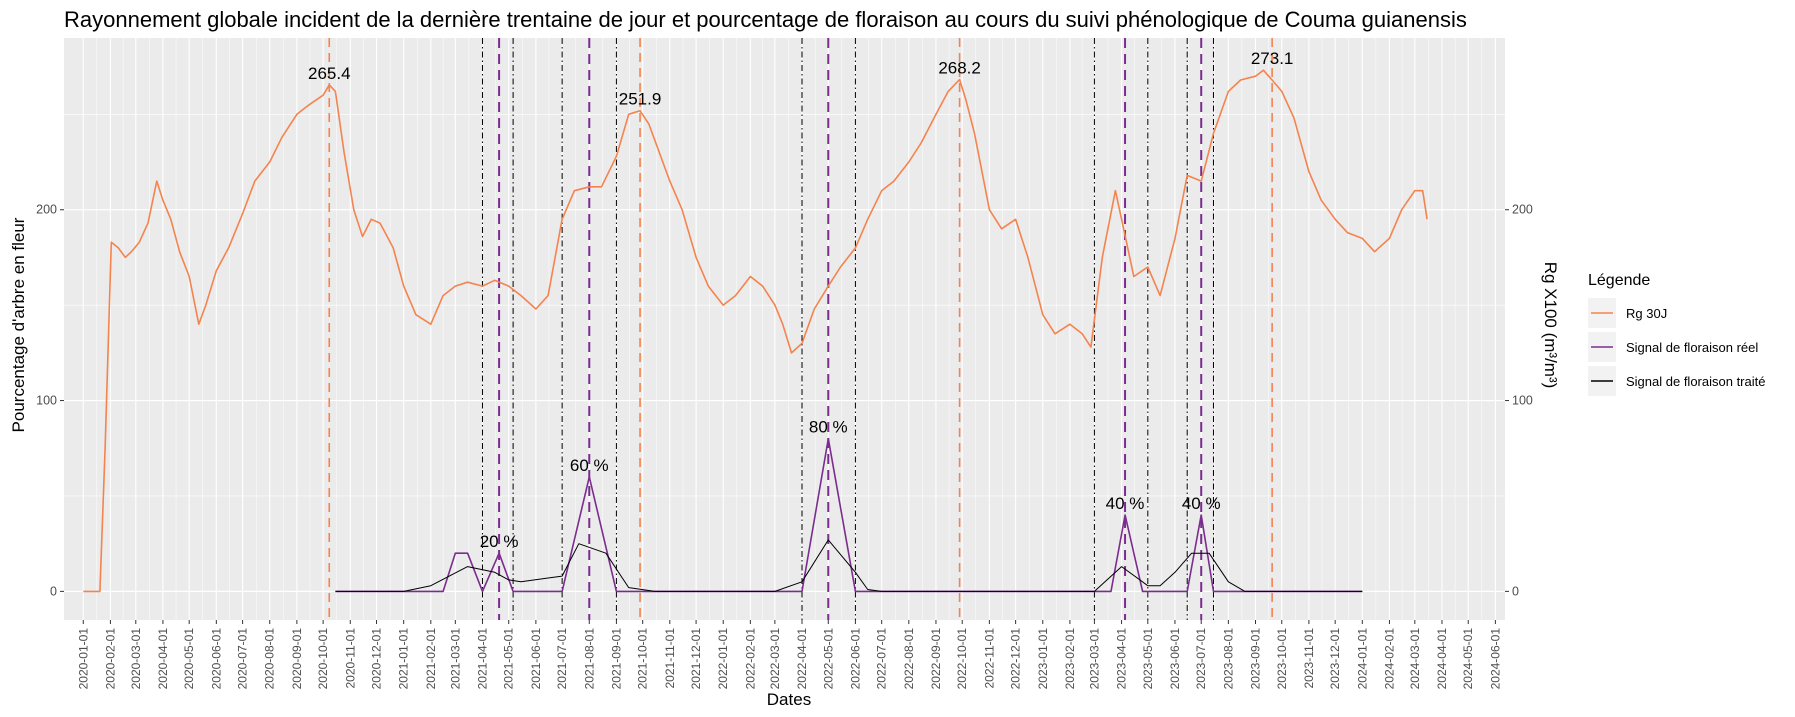 Image resolution: width=1795 pixels, height=717 pixels. I want to click on annotation-label: 20 %, so click(499, 541).